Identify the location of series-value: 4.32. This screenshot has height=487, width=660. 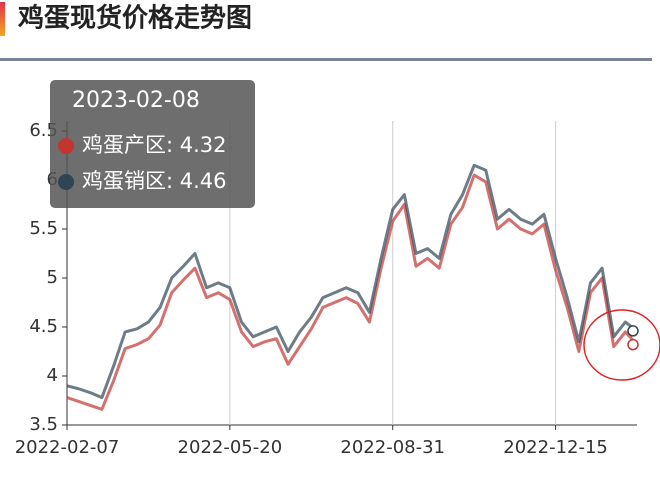
(203, 145).